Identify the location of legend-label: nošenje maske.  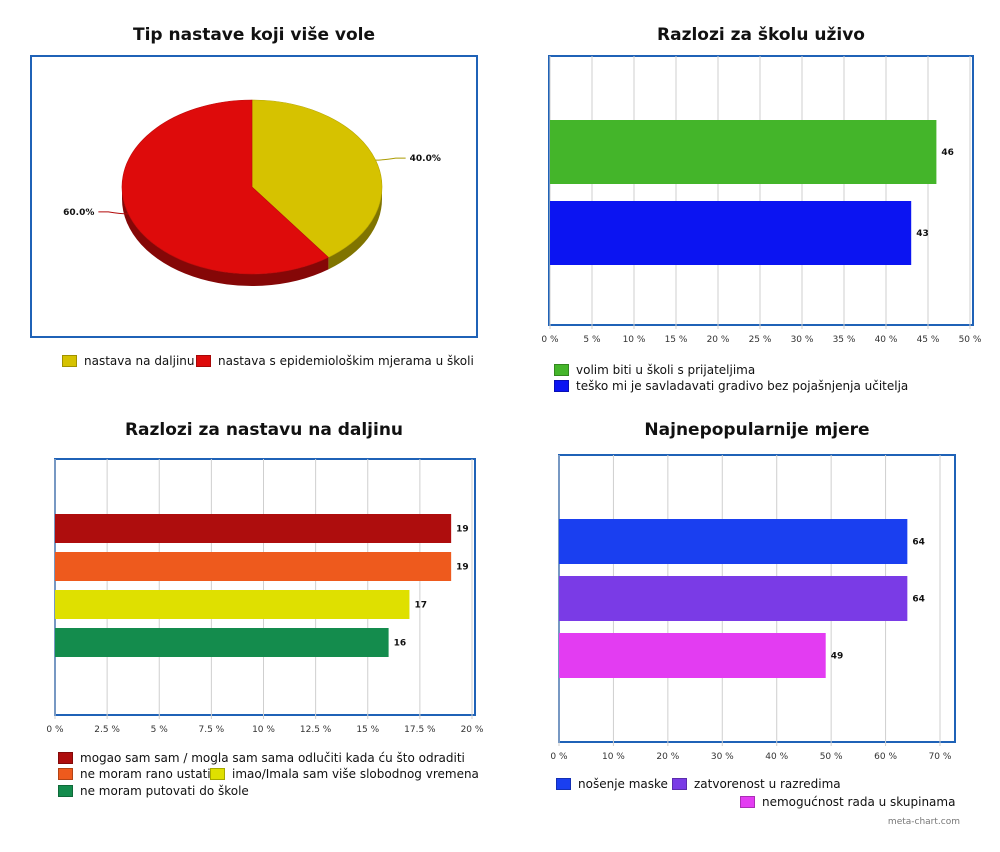
(623, 784).